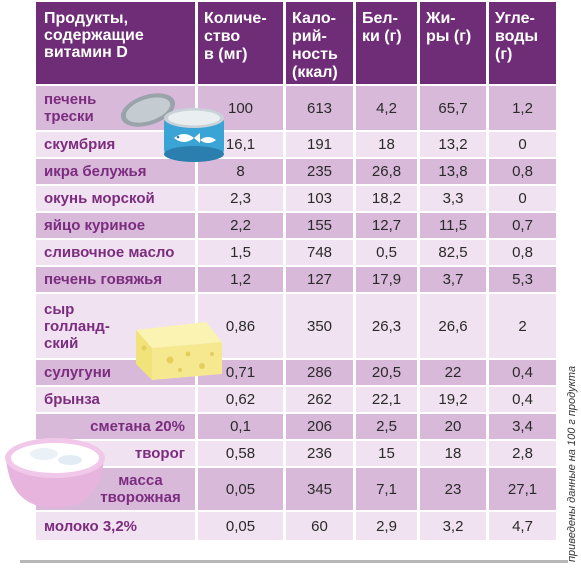 The image size is (581, 575). Describe the element at coordinates (454, 44) in the screenshot. I see `header-fat: Жи- ры (г)` at that location.